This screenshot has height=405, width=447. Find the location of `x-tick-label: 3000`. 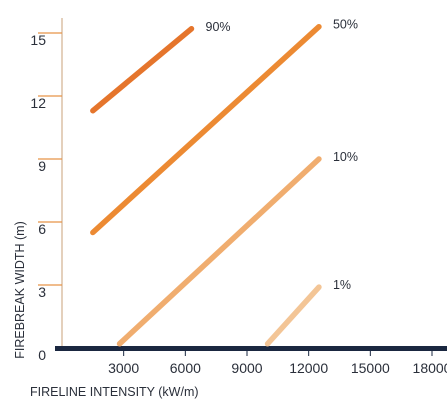

x-tick-label: 3000 is located at coordinates (123, 368).